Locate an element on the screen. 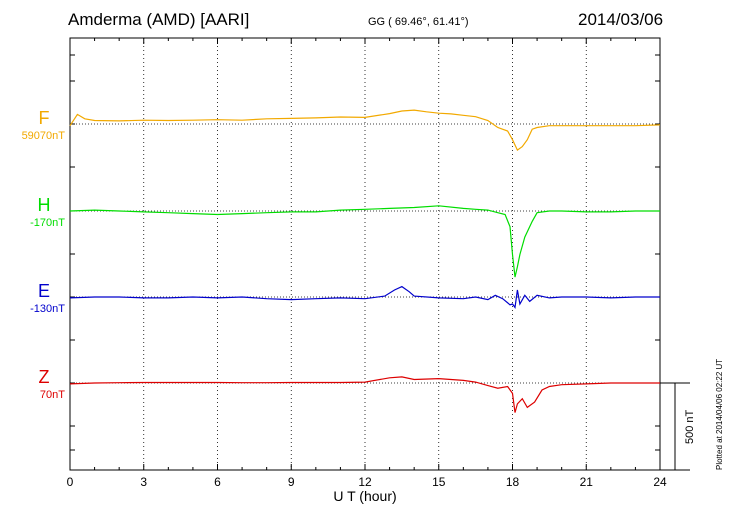 The image size is (730, 520). channel-baseline-H: -170nT is located at coordinates (47, 223).